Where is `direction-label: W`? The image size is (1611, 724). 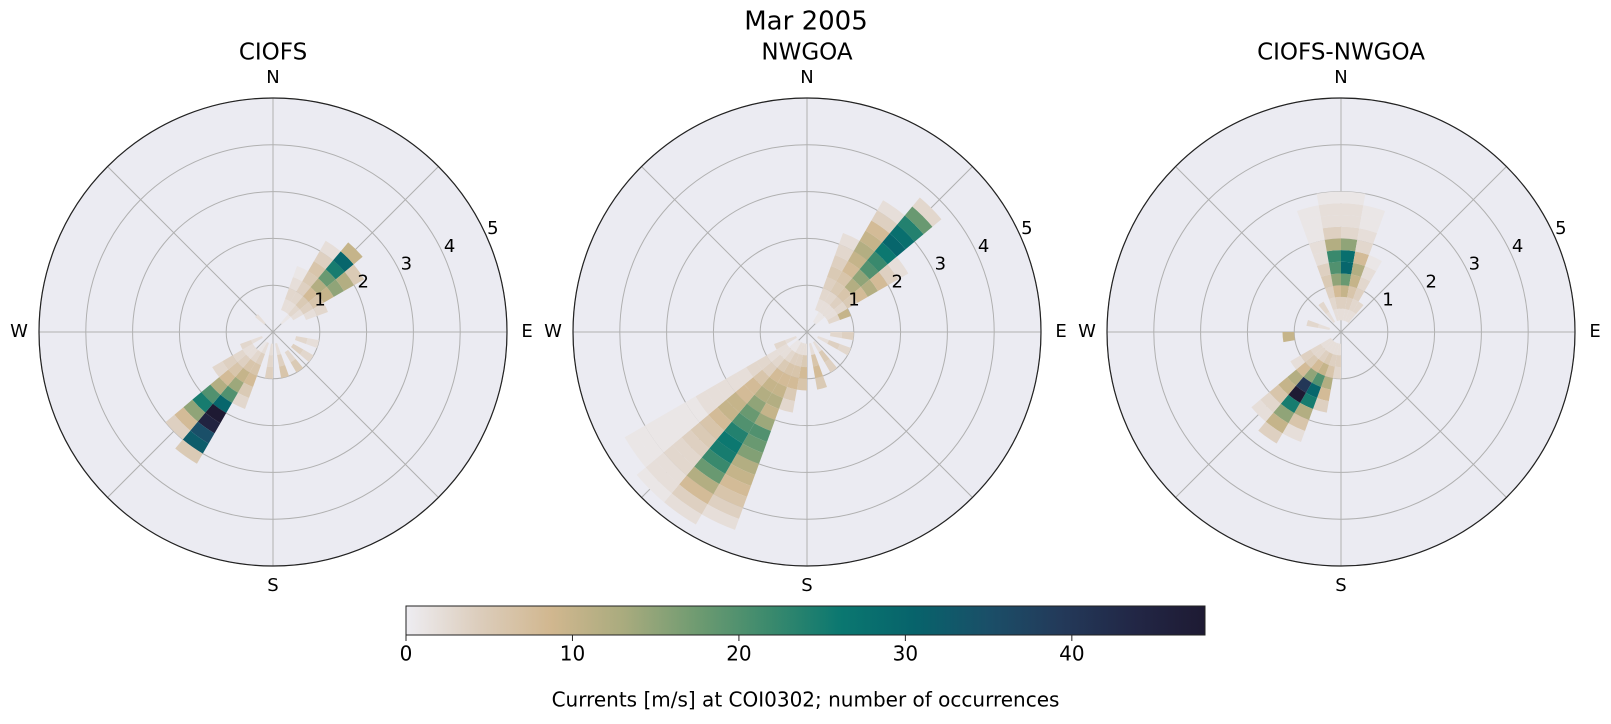 direction-label: W is located at coordinates (19, 331).